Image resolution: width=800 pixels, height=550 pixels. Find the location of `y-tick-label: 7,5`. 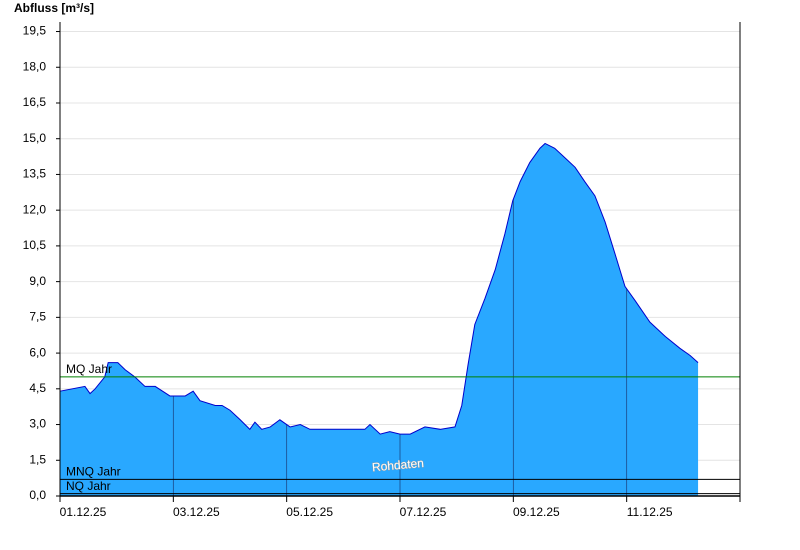

y-tick-label: 7,5 is located at coordinates (37, 317).